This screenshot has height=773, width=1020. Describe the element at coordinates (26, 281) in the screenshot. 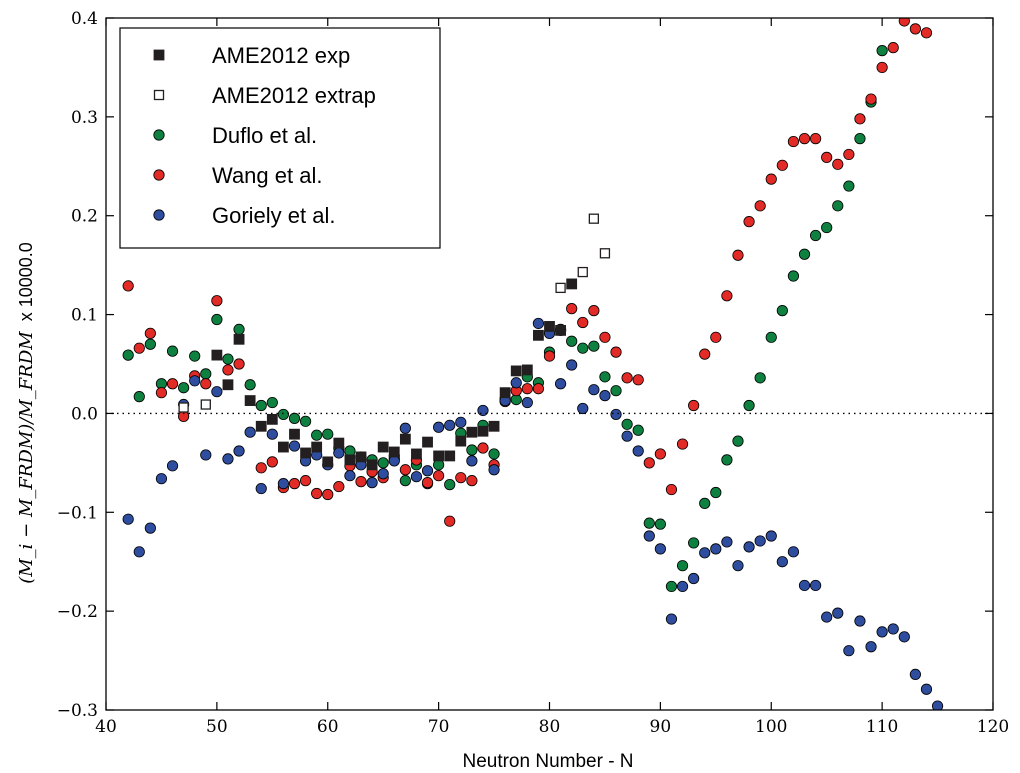

I see `y-axis-title-scale: x 10000.0` at that location.